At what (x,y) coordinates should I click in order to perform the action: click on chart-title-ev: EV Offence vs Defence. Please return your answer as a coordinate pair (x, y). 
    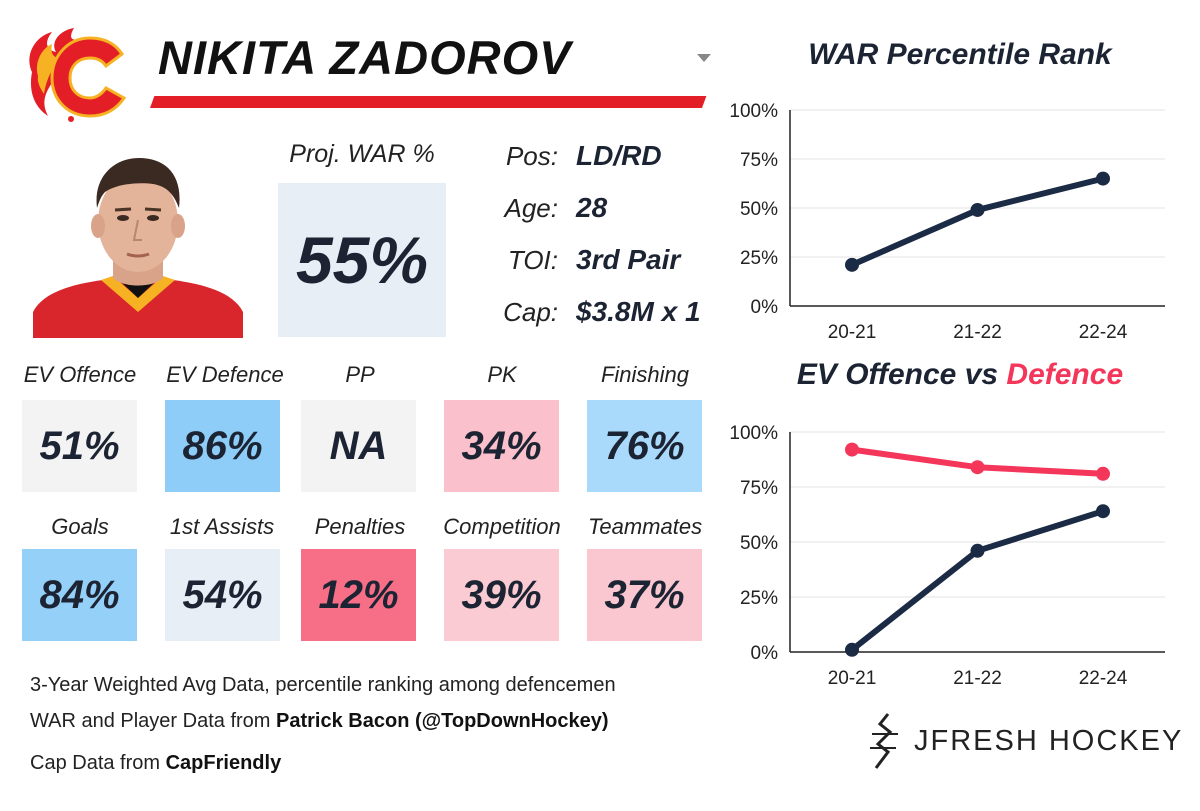
    Looking at the image, I should click on (960, 375).